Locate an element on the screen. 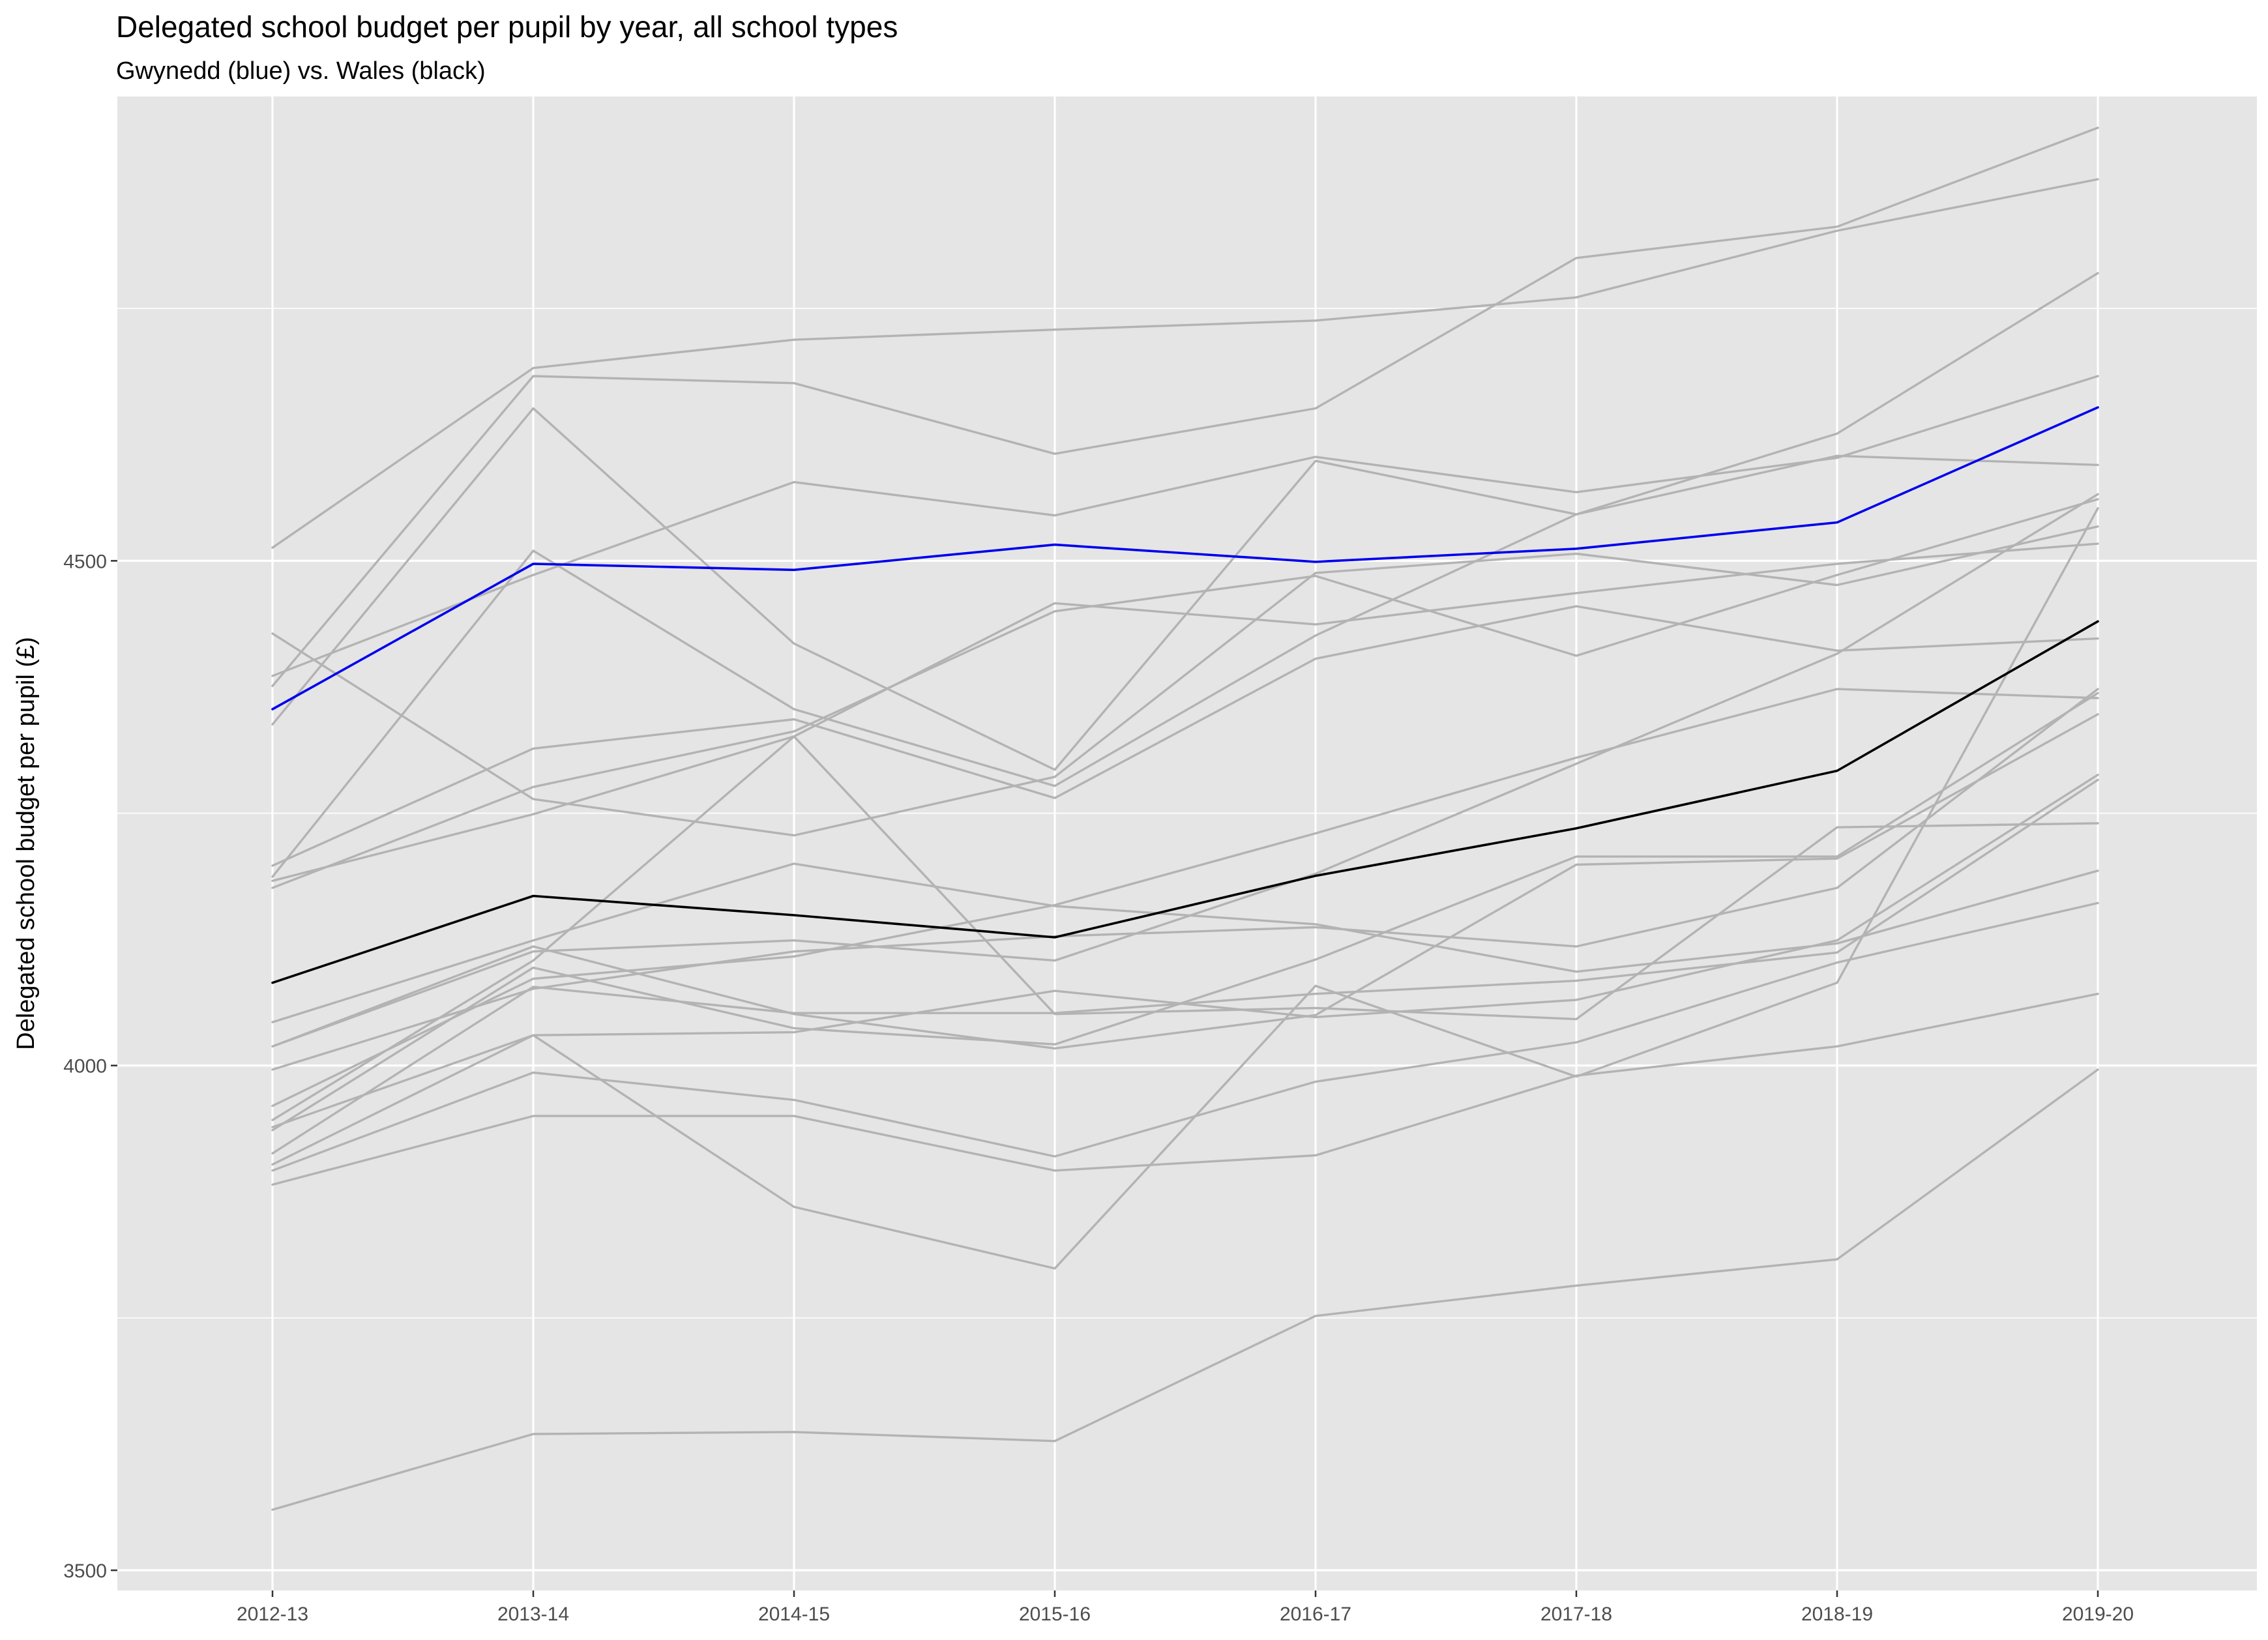 The image size is (2268, 1640). y-axis-title: Delegated school budget per pupil (£) is located at coordinates (26, 843).